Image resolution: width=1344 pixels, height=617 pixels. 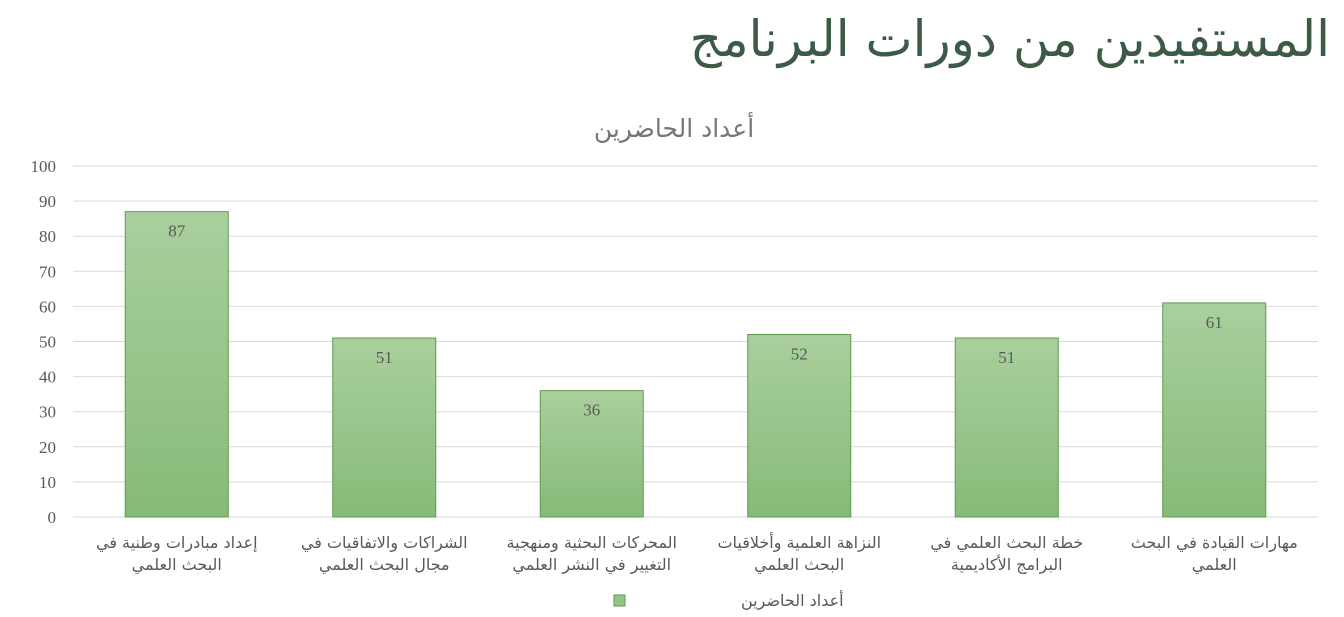 I want to click on x-category-label: الشراكات والاتفاقيات في, so click(x=384, y=543).